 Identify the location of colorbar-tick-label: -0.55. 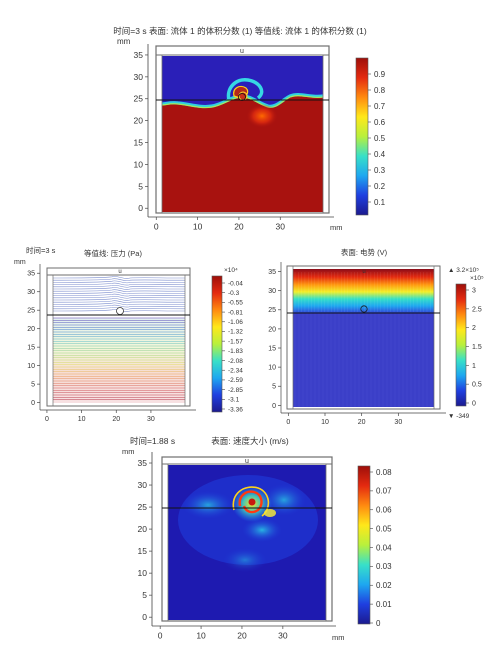
(235, 303).